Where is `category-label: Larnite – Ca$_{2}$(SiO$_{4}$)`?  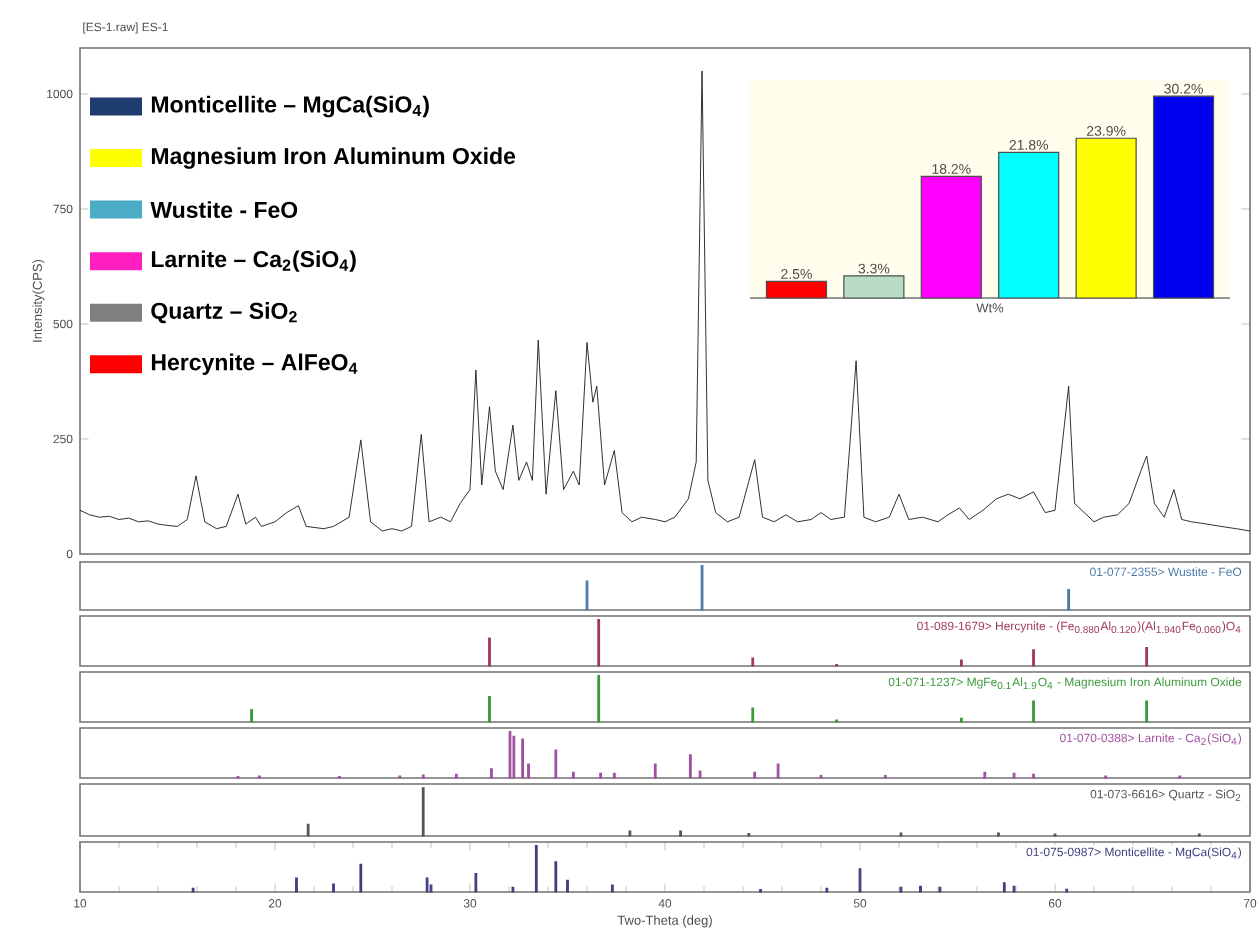 category-label: Larnite – Ca$_{2}$(SiO$_{4}$) is located at coordinates (253, 261).